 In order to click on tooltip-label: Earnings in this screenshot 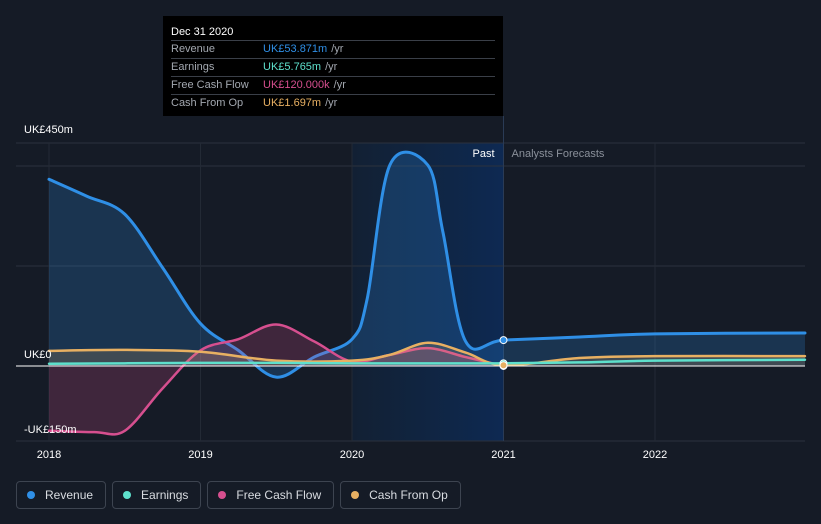, I will do `click(193, 67)`.